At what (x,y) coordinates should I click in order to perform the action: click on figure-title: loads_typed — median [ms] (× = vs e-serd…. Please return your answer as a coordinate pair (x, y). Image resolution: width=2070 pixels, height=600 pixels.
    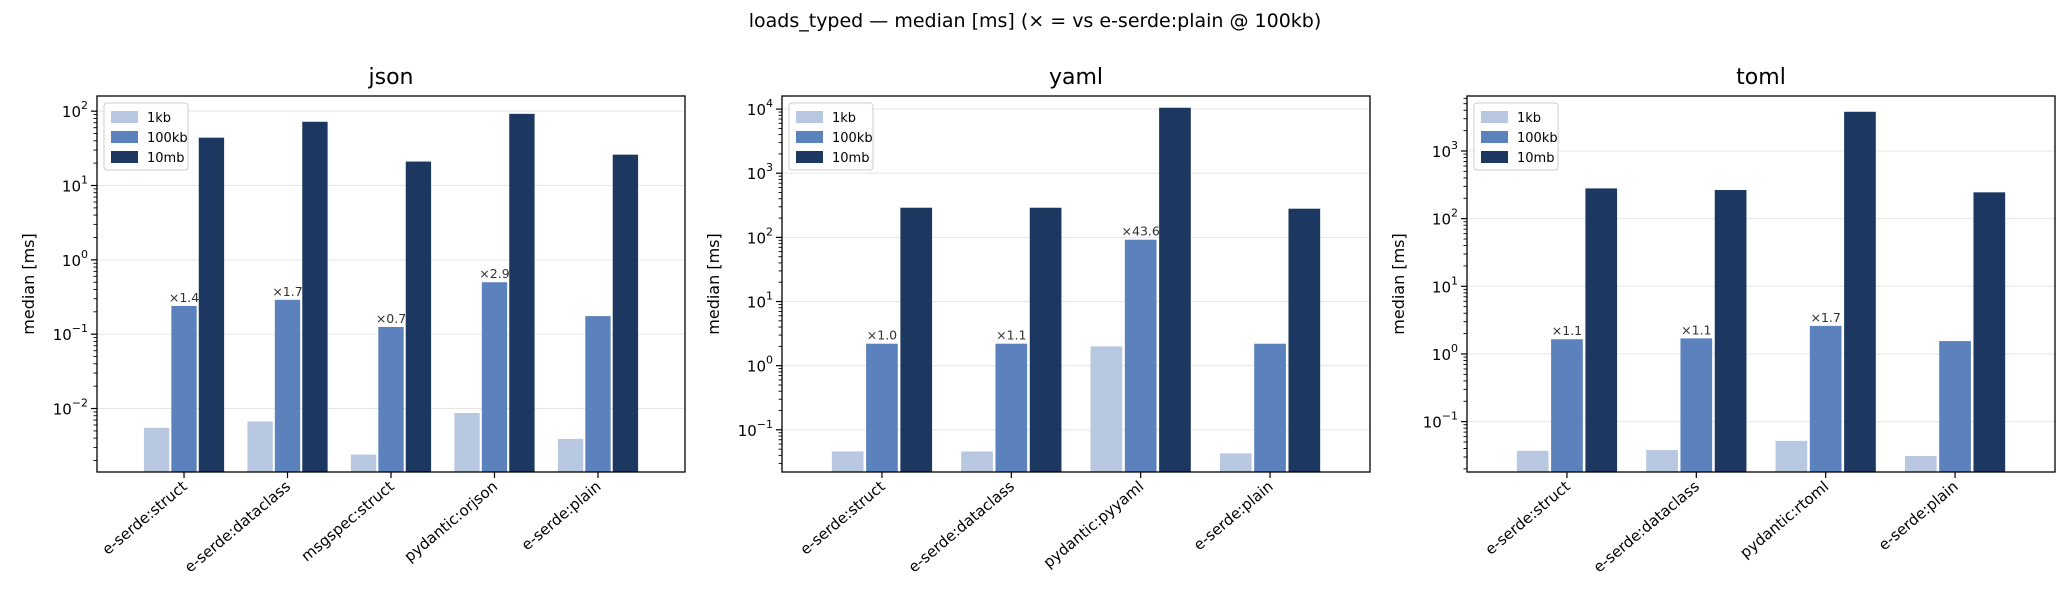
    Looking at the image, I should click on (1035, 21).